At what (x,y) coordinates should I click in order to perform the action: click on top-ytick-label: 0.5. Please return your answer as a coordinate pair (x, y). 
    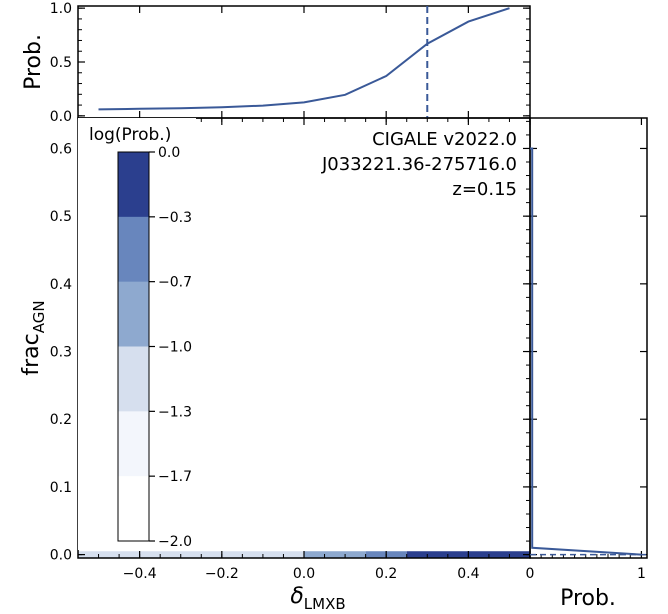
    Looking at the image, I should click on (61, 63).